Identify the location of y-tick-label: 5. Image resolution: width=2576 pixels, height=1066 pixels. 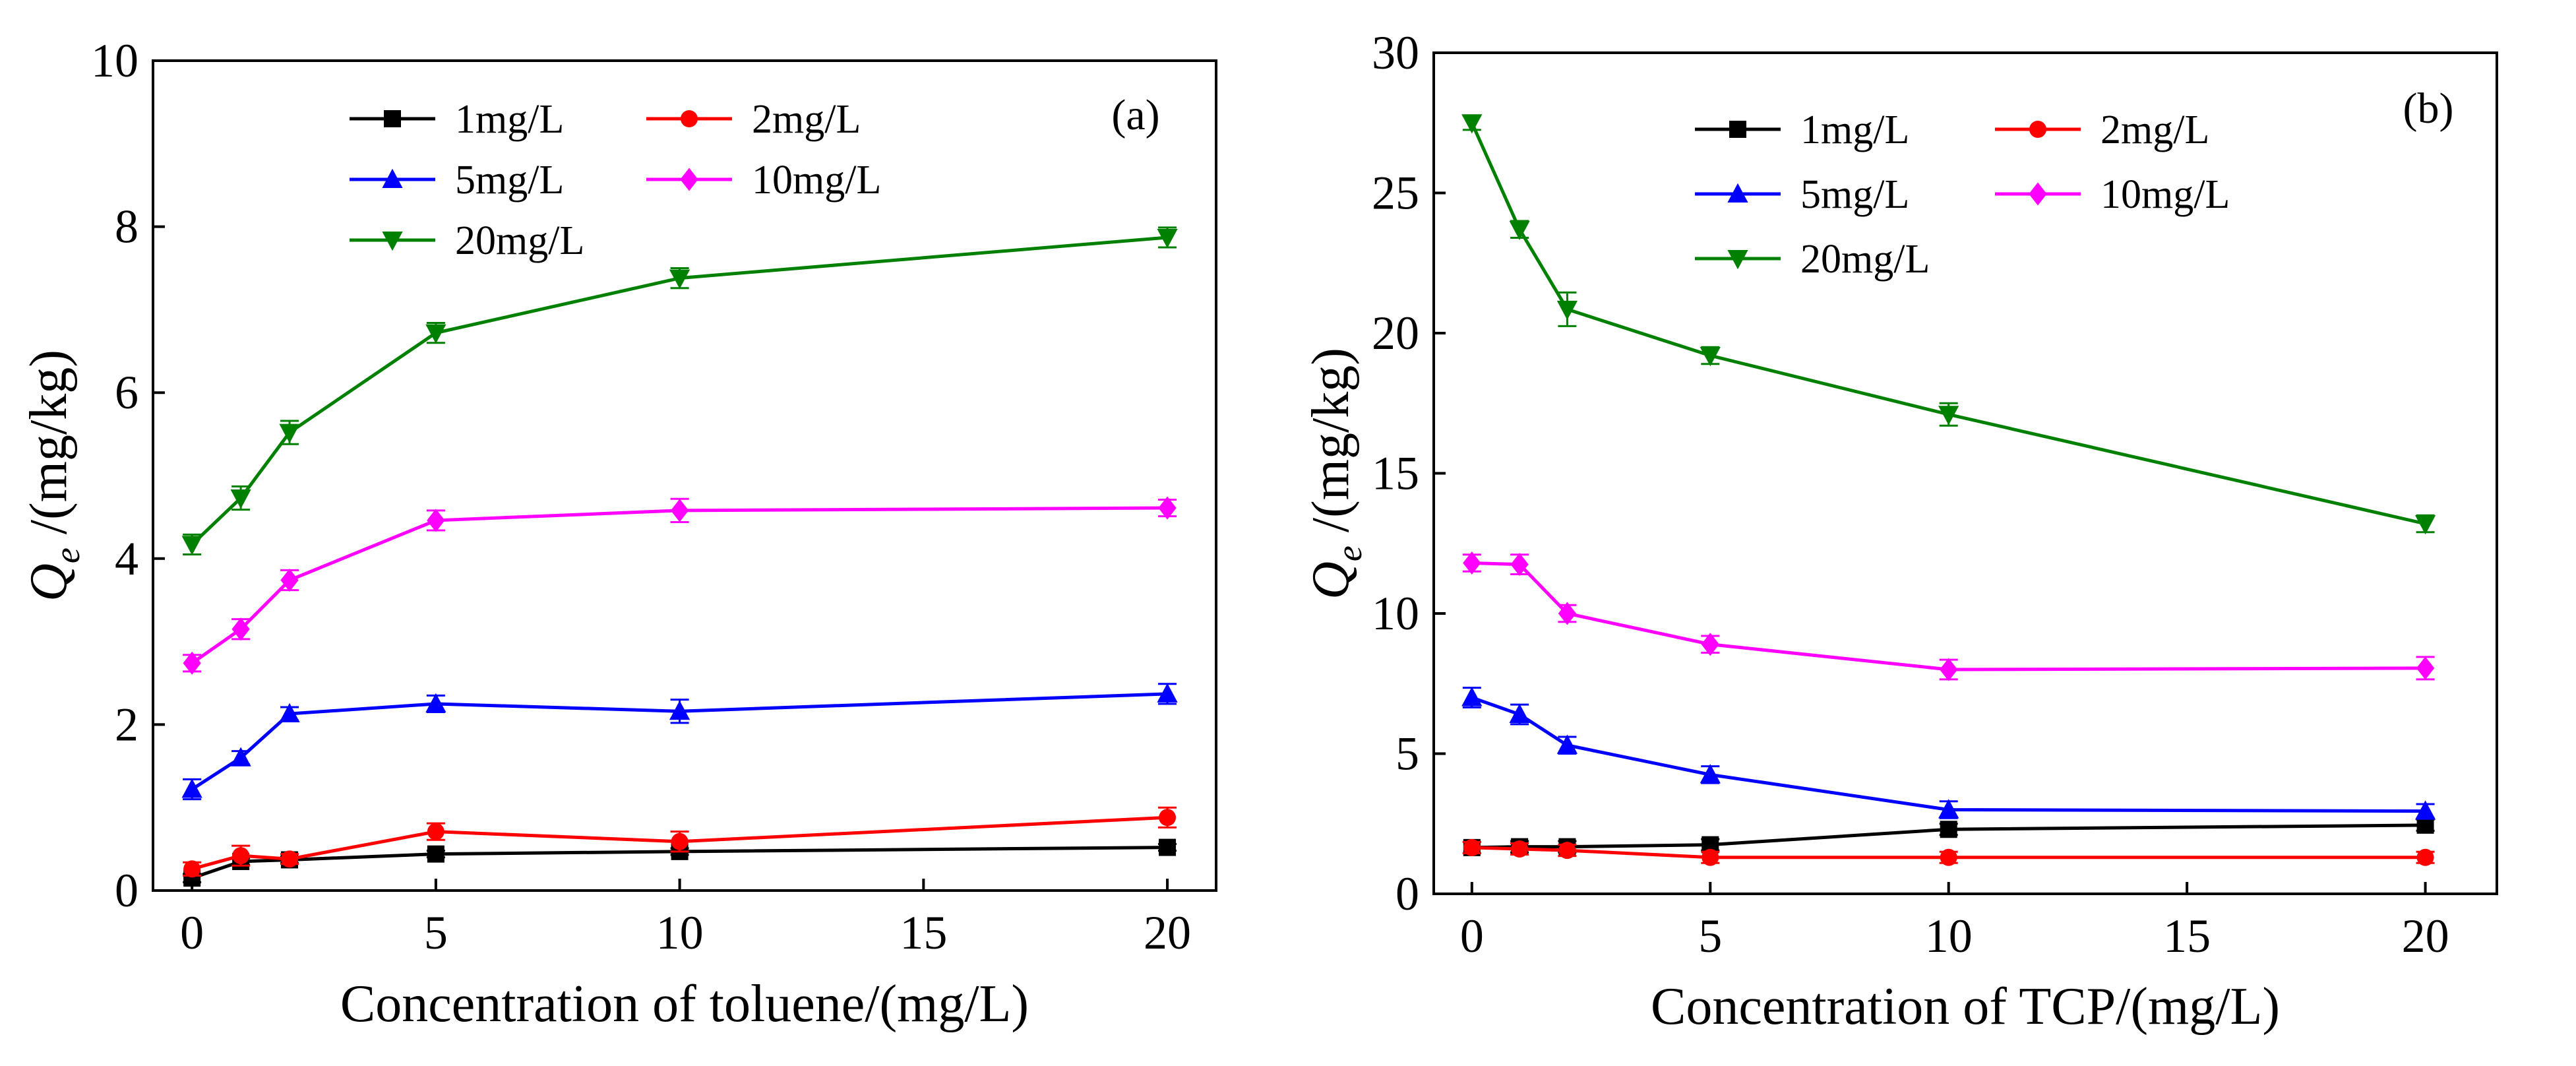
(1407, 754).